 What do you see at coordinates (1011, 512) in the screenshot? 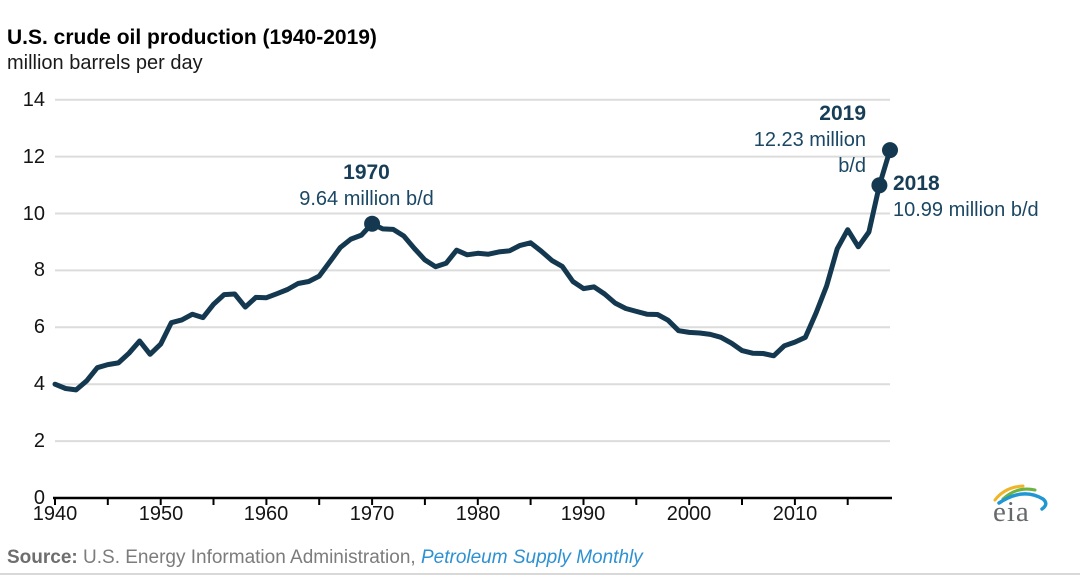
I see `eia-logo-text: eia` at bounding box center [1011, 512].